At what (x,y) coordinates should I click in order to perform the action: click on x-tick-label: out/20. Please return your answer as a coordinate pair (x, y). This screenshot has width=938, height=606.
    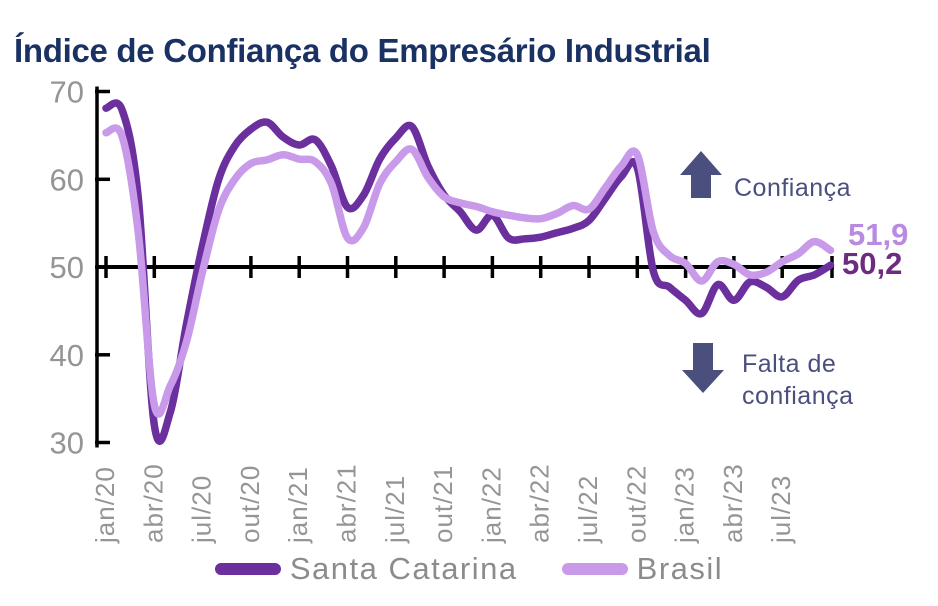
    Looking at the image, I should click on (250, 504).